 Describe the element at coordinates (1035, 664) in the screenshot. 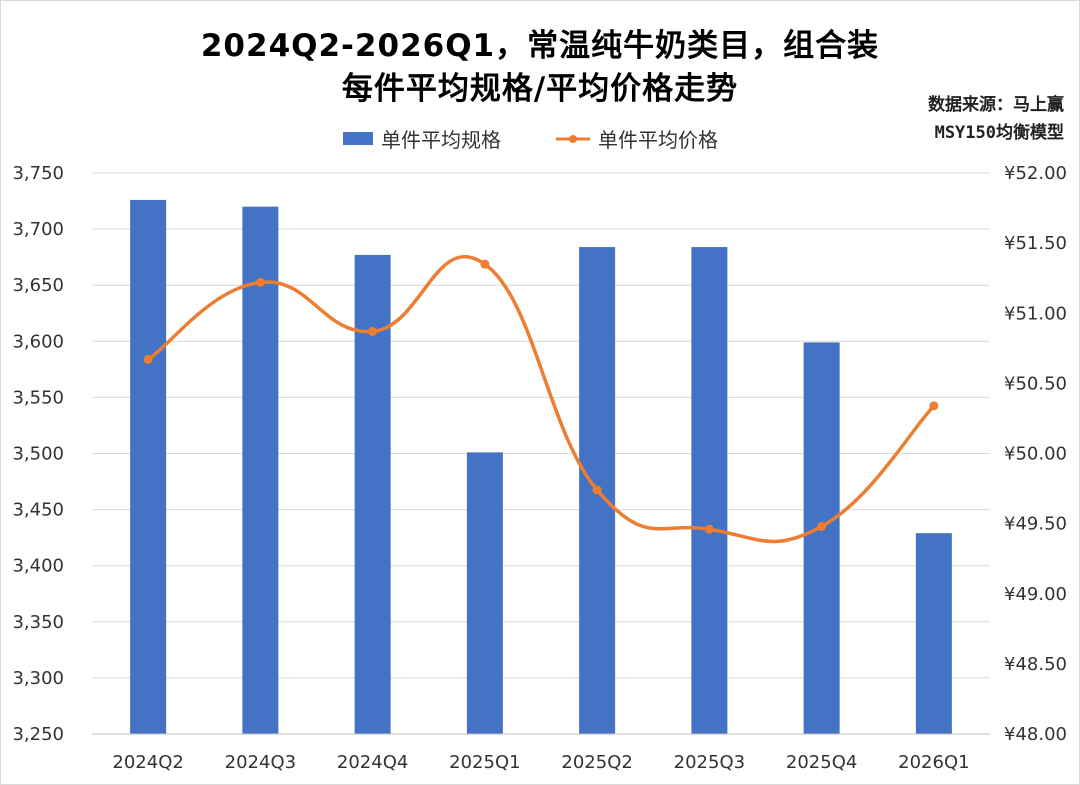

I see `right-axis-tick-label: ¥48.50` at that location.